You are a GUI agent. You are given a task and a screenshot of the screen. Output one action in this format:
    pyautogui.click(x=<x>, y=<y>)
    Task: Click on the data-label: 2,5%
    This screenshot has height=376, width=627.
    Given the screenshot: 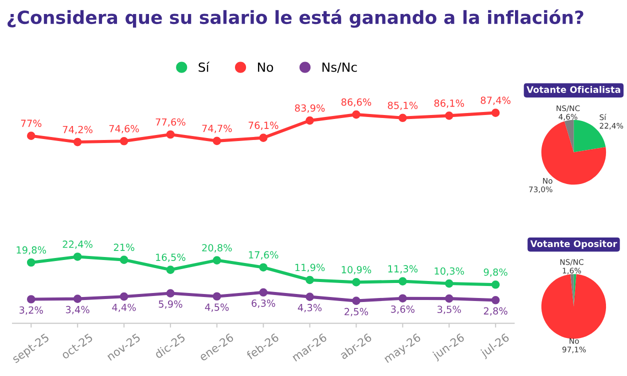 What is the action you would take?
    pyautogui.click(x=356, y=312)
    